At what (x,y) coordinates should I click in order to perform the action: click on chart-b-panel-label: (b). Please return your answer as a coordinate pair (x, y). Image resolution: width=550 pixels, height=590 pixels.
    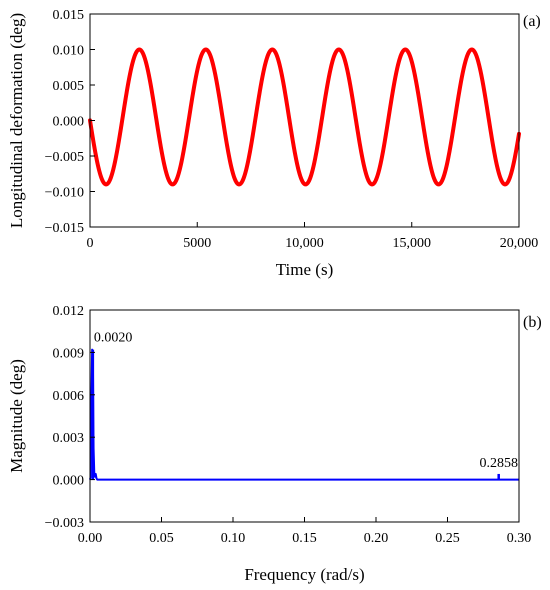
    Looking at the image, I should click on (532, 322).